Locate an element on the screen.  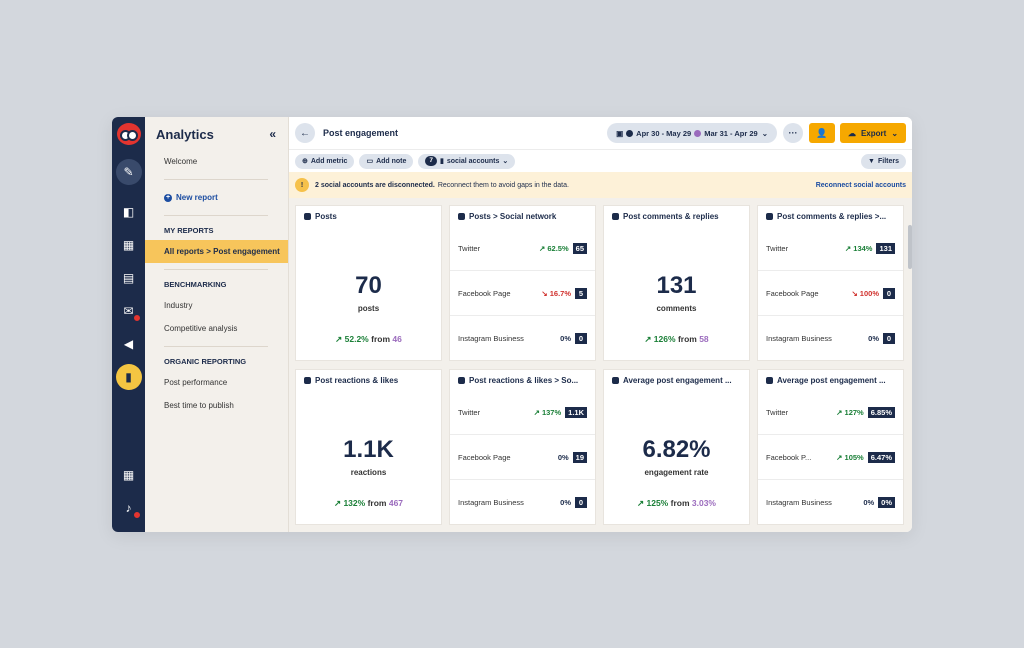
delta-pct: ↗ 125% is located at coordinates (653, 503).